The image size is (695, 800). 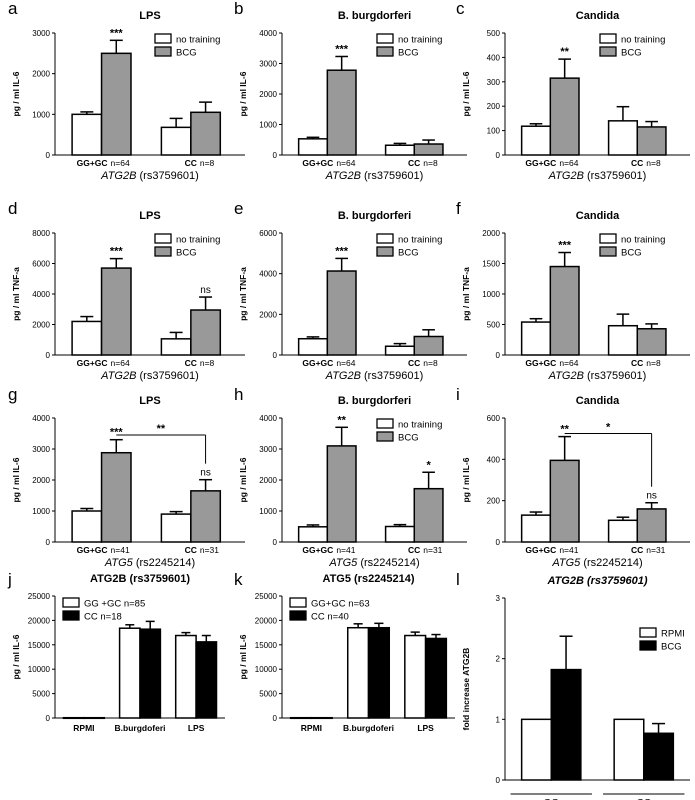 I want to click on group-label: GG, so click(x=551, y=799).